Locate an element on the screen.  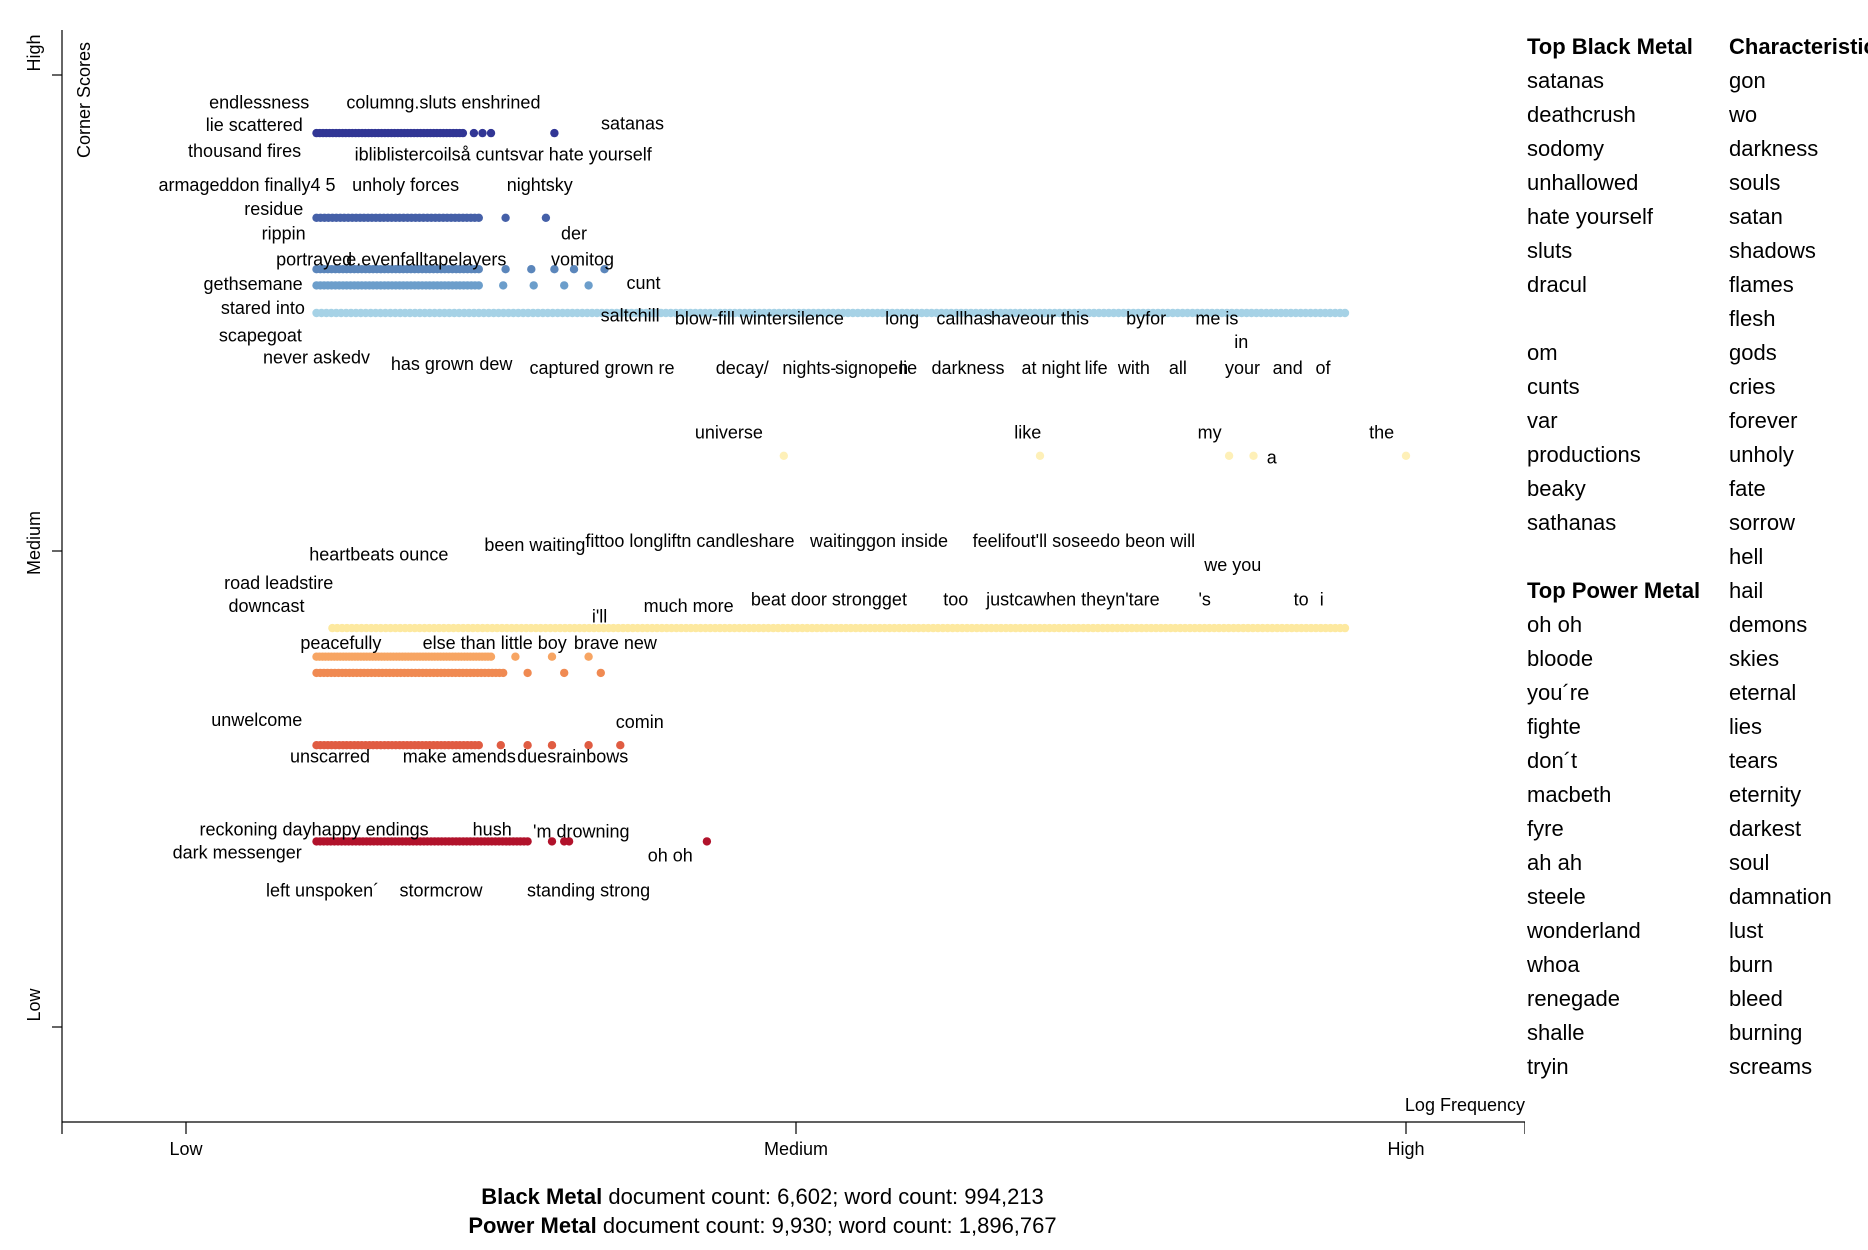
term-label: brave new is located at coordinates (616, 643).